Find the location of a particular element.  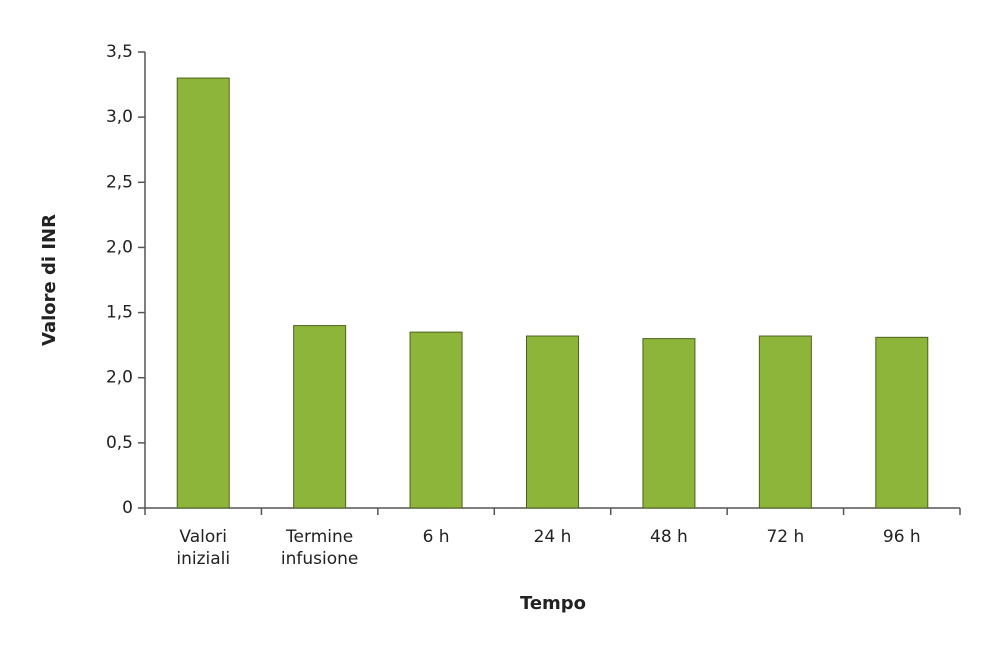

y-tick-label: 3,0 is located at coordinates (119, 117).